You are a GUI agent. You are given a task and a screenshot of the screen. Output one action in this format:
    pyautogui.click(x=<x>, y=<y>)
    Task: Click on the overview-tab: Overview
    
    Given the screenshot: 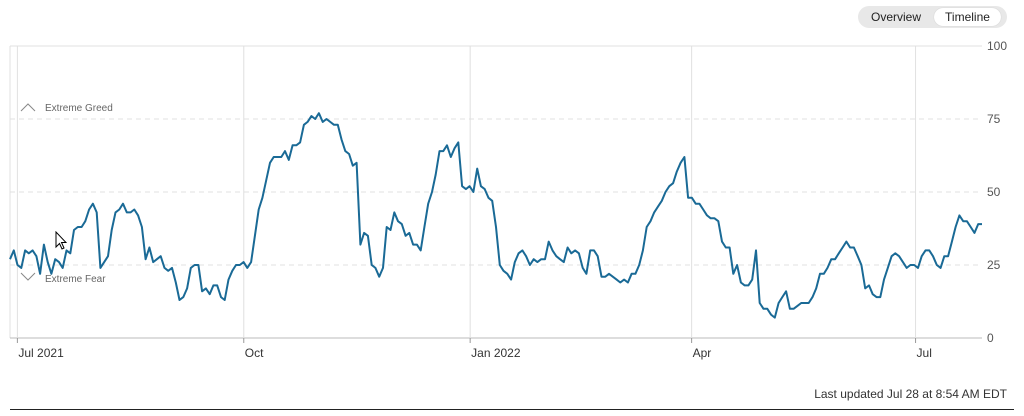 What is the action you would take?
    pyautogui.click(x=896, y=17)
    